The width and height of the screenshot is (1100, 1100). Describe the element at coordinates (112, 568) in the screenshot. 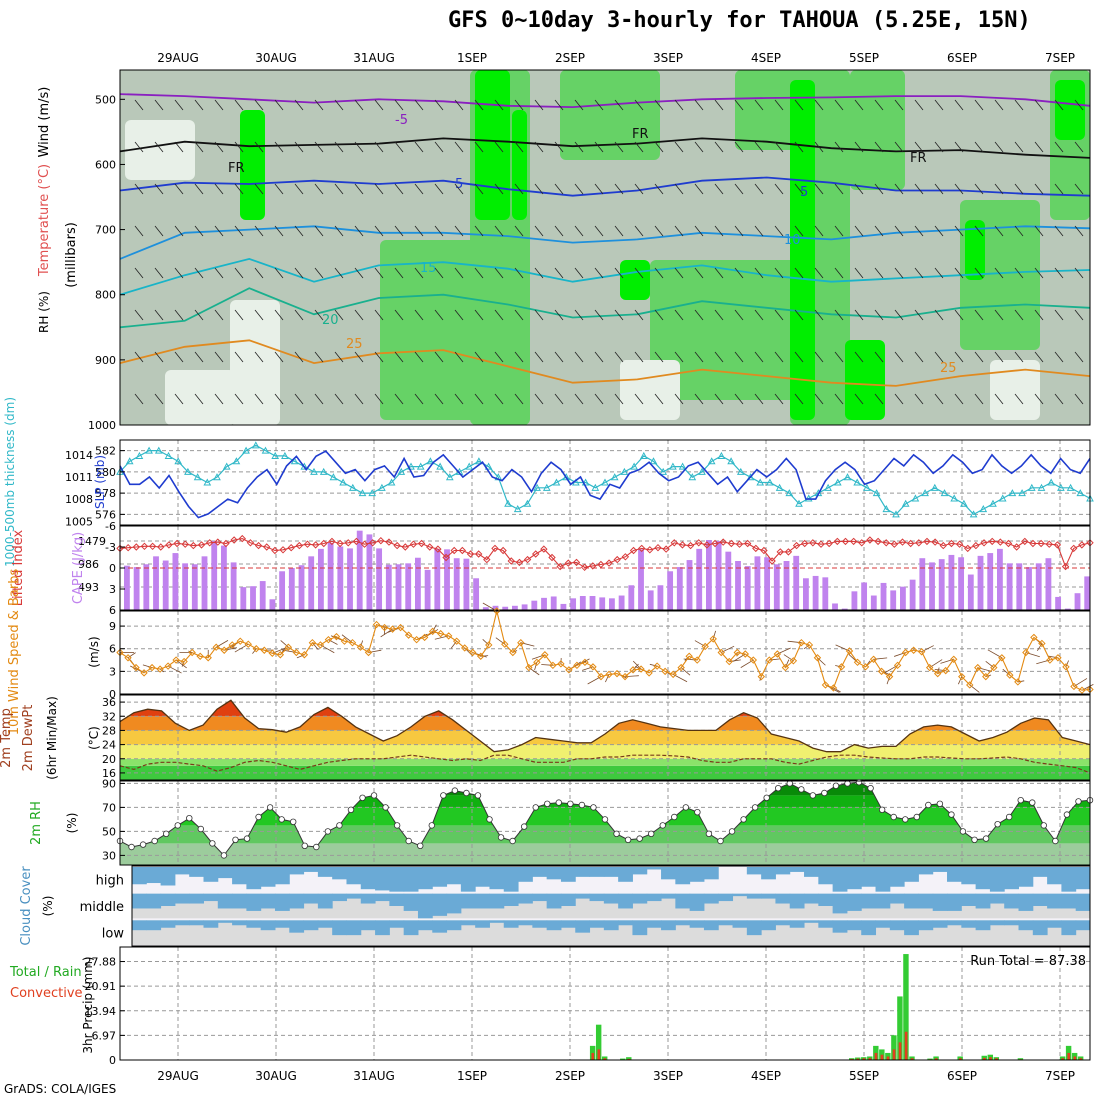

I see `lifted-tick: 0` at that location.